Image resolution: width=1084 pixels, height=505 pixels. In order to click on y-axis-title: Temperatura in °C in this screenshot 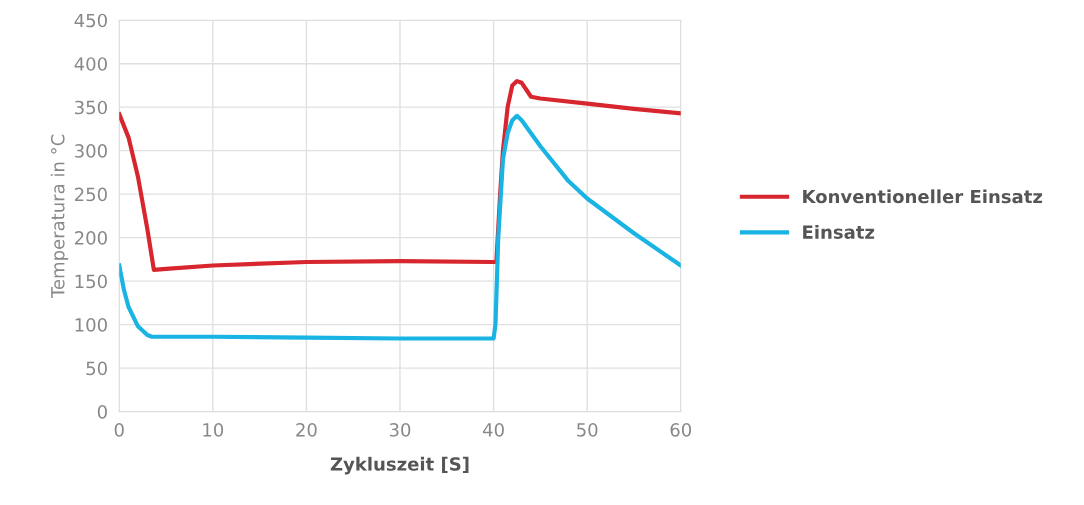, I will do `click(59, 216)`.